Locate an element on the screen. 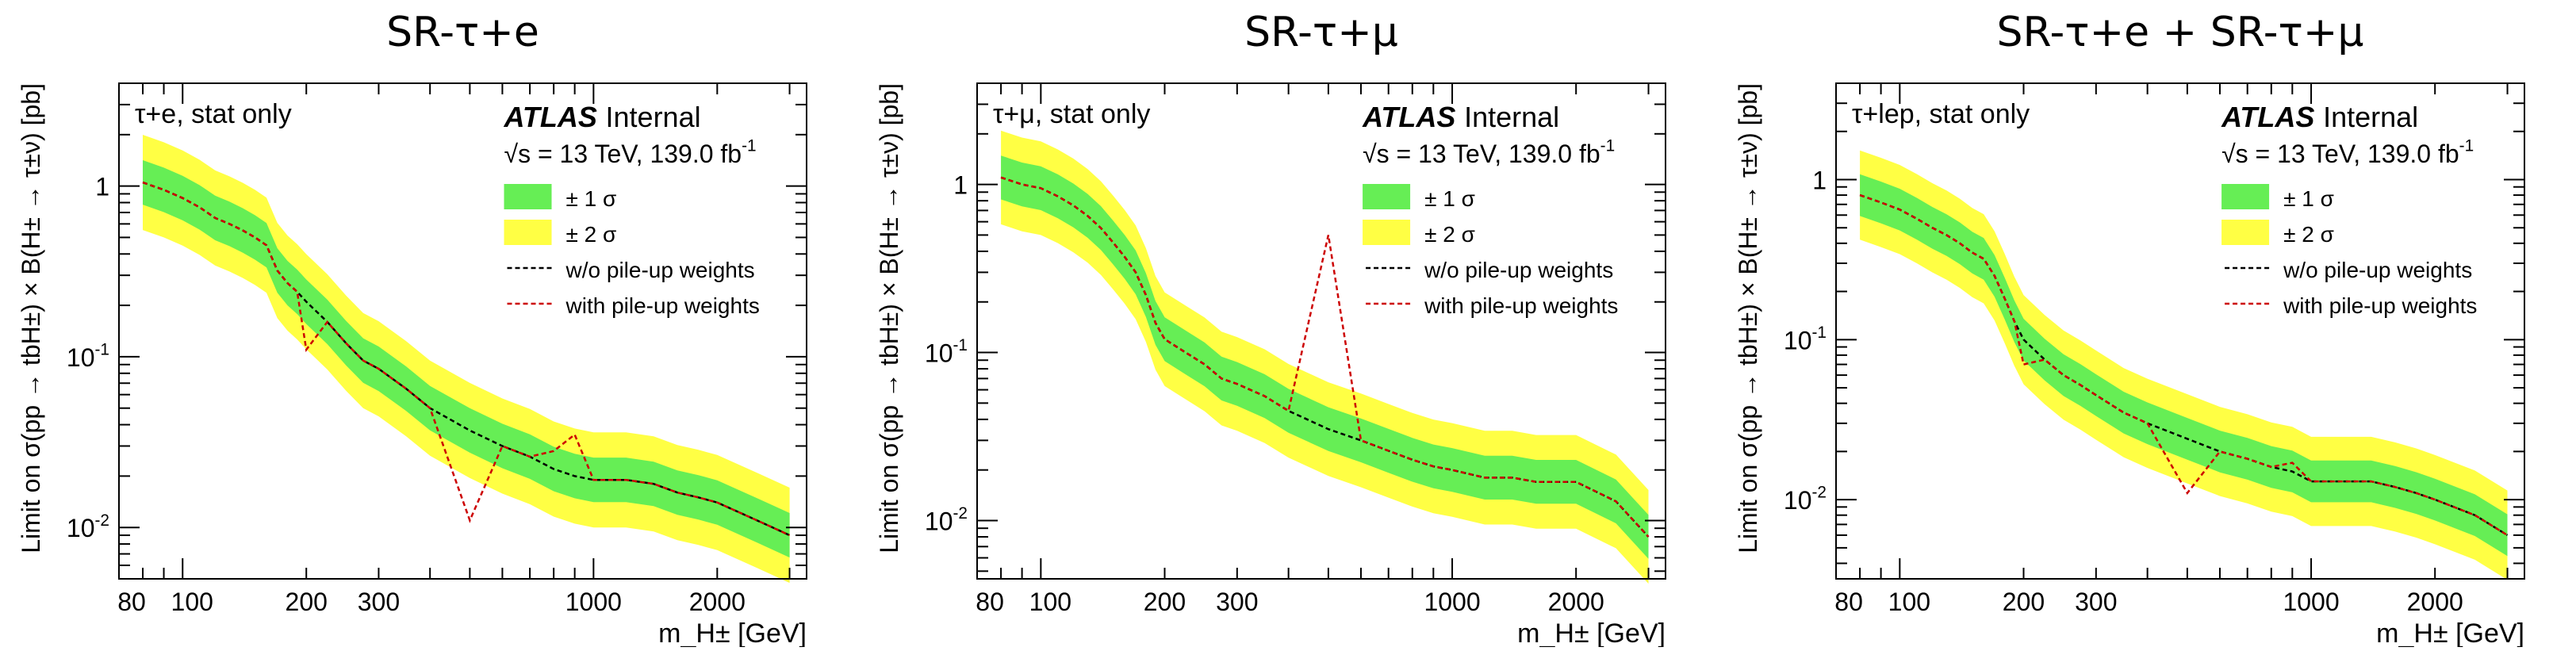 The image size is (2576, 651). chart-title: SR-τ+e is located at coordinates (463, 32).